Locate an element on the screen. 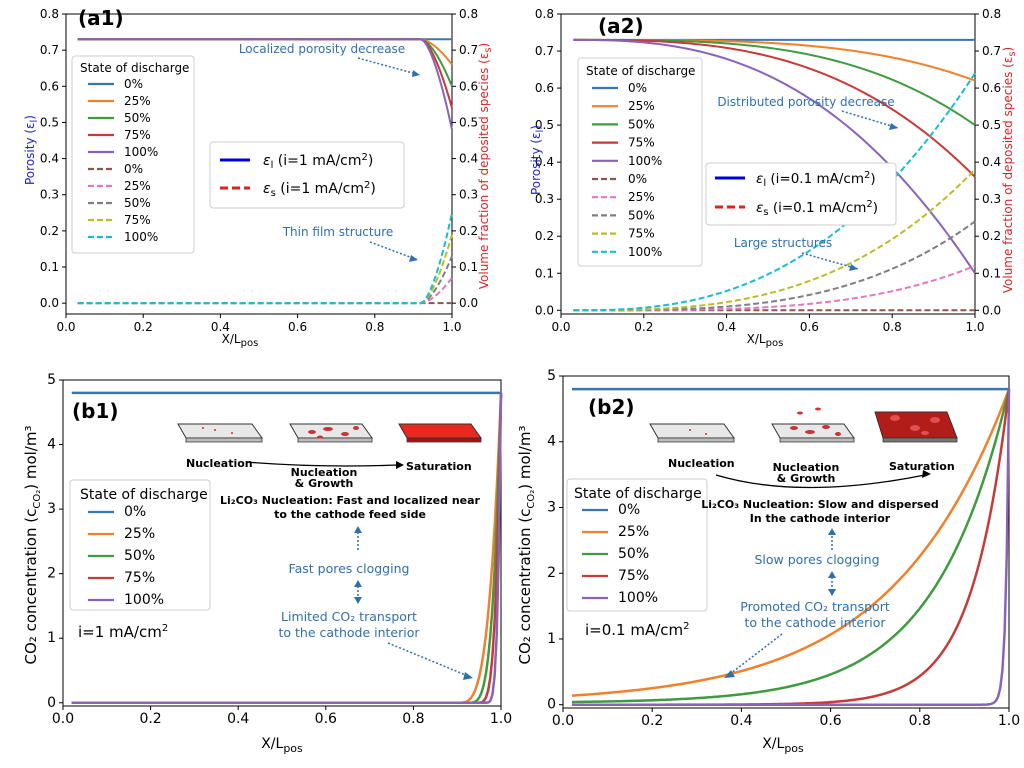  a2-ytick-right-label: 0.2 is located at coordinates (991, 236).